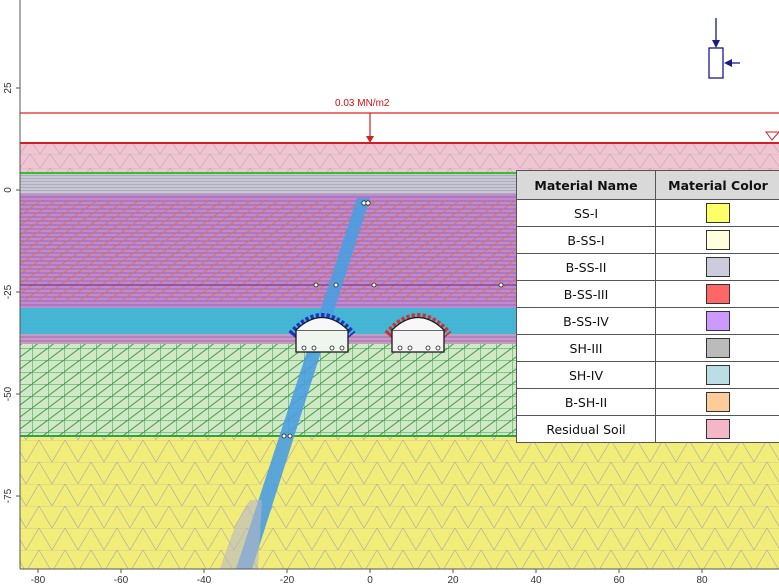 The height and width of the screenshot is (587, 779). What do you see at coordinates (702, 580) in the screenshot?
I see `x-tick-label: 80` at bounding box center [702, 580].